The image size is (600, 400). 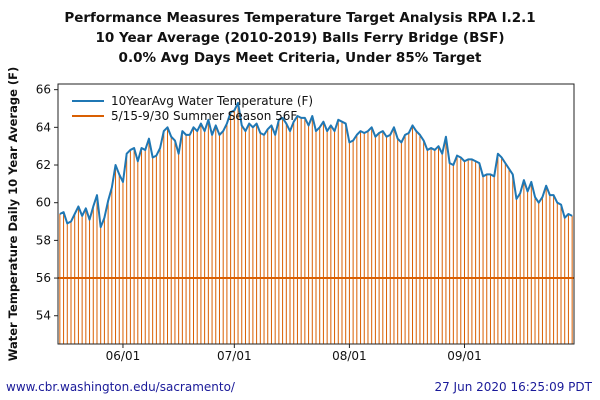 I want to click on y-tick-label: 62, so click(x=43, y=165).